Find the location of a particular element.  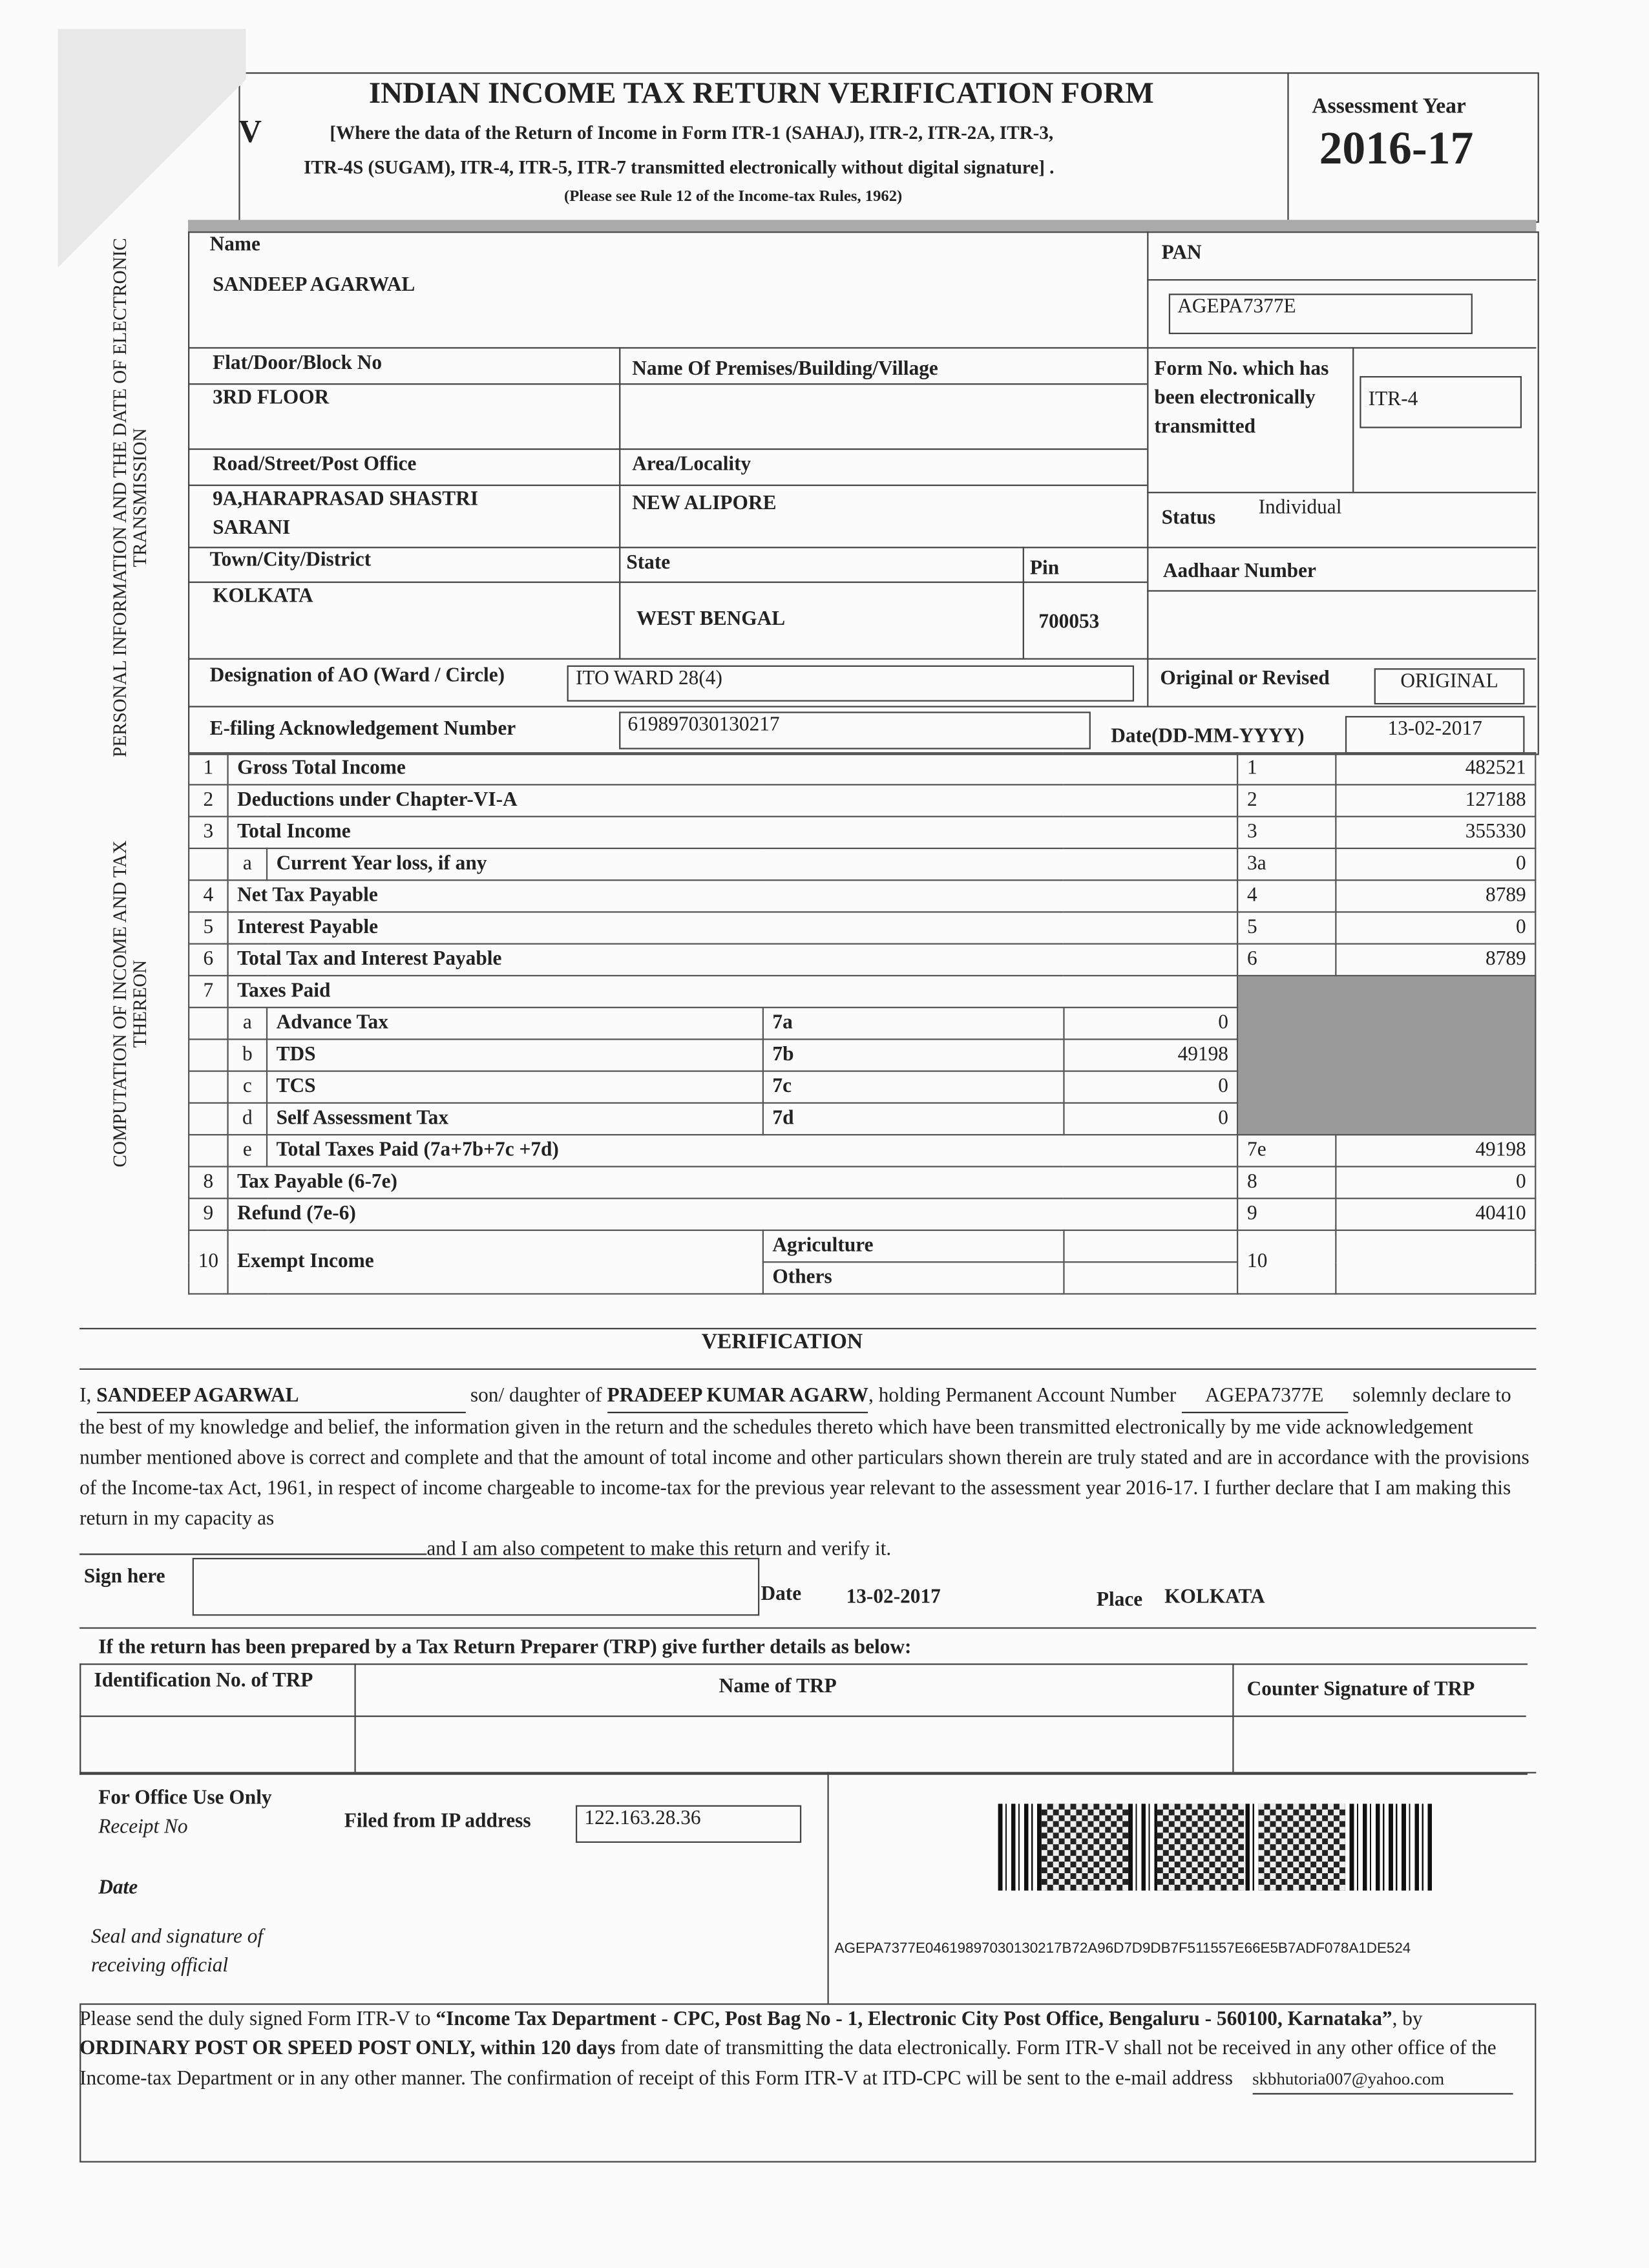

pan-field: AGEPA7377E is located at coordinates (1320, 314).